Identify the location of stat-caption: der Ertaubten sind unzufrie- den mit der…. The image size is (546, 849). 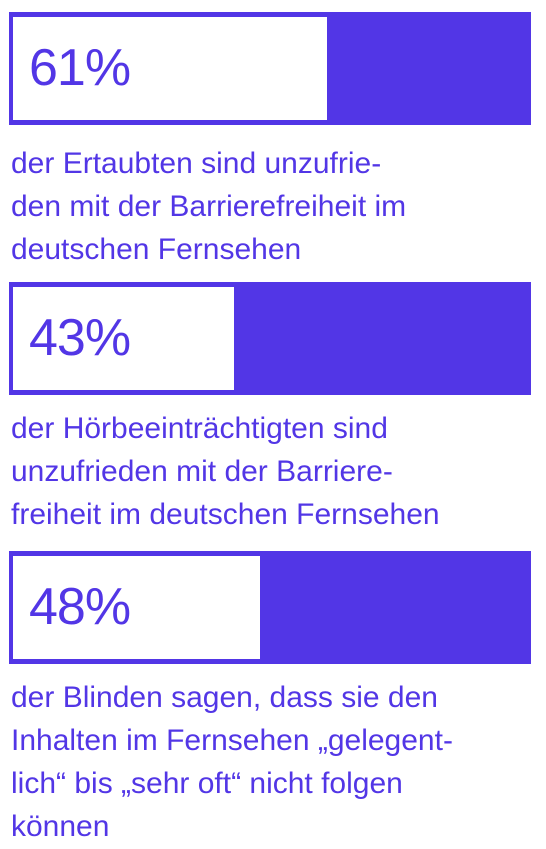
(209, 206).